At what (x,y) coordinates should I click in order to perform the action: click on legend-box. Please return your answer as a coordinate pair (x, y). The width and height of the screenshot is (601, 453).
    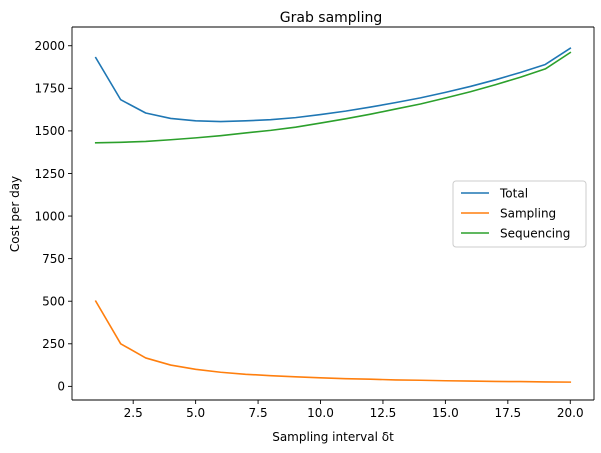
    Looking at the image, I should click on (519, 214).